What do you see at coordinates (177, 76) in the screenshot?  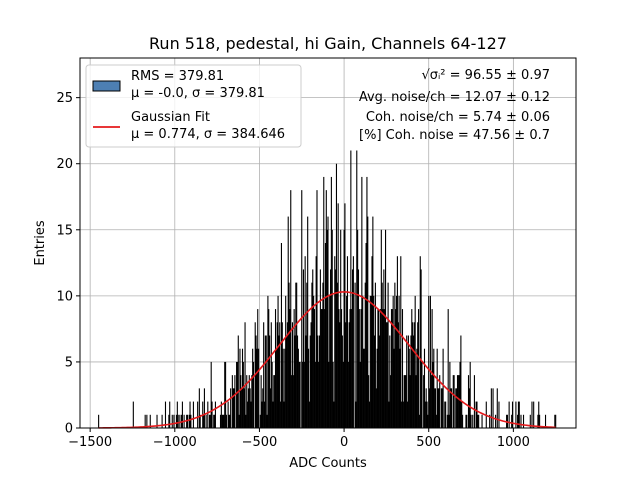 I see `legend-histogram-label: RMS = 379.81` at bounding box center [177, 76].